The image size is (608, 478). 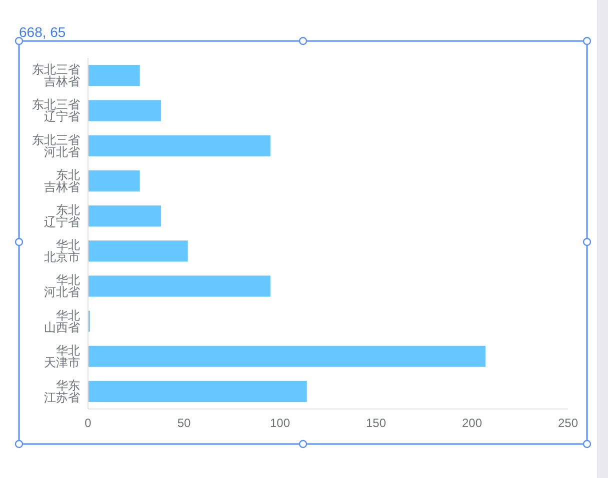 What do you see at coordinates (62, 286) in the screenshot?
I see `y-tick-label: 华北河北省` at bounding box center [62, 286].